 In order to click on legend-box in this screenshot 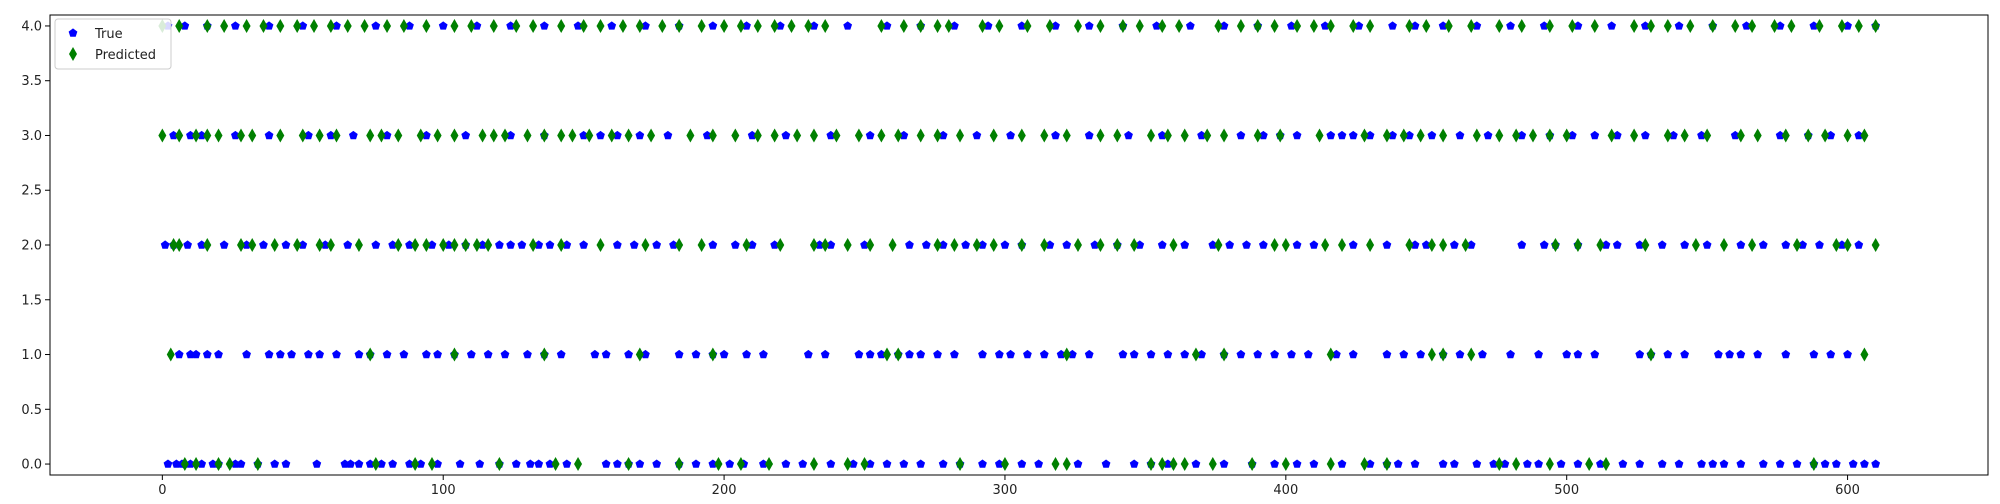, I will do `click(113, 44)`.